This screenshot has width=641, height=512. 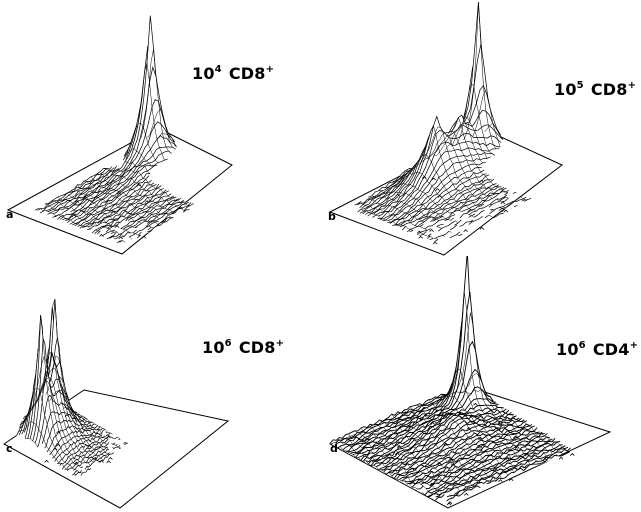 What do you see at coordinates (632, 85) in the screenshot?
I see `label-sign: +` at bounding box center [632, 85].